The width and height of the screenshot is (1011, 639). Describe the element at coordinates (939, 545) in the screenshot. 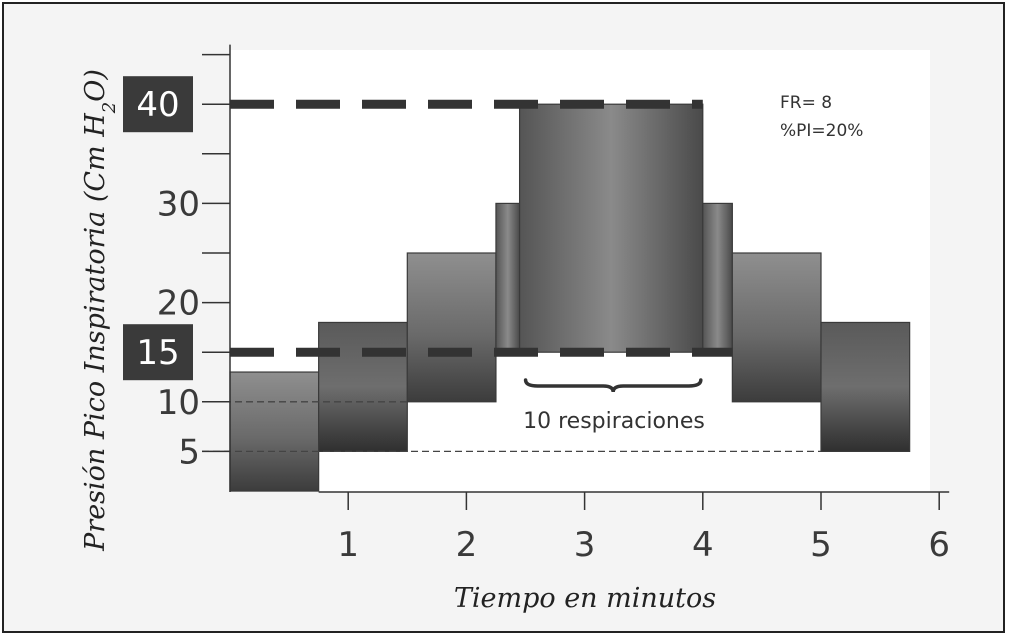

I see `x-tick-label-6: 6` at that location.